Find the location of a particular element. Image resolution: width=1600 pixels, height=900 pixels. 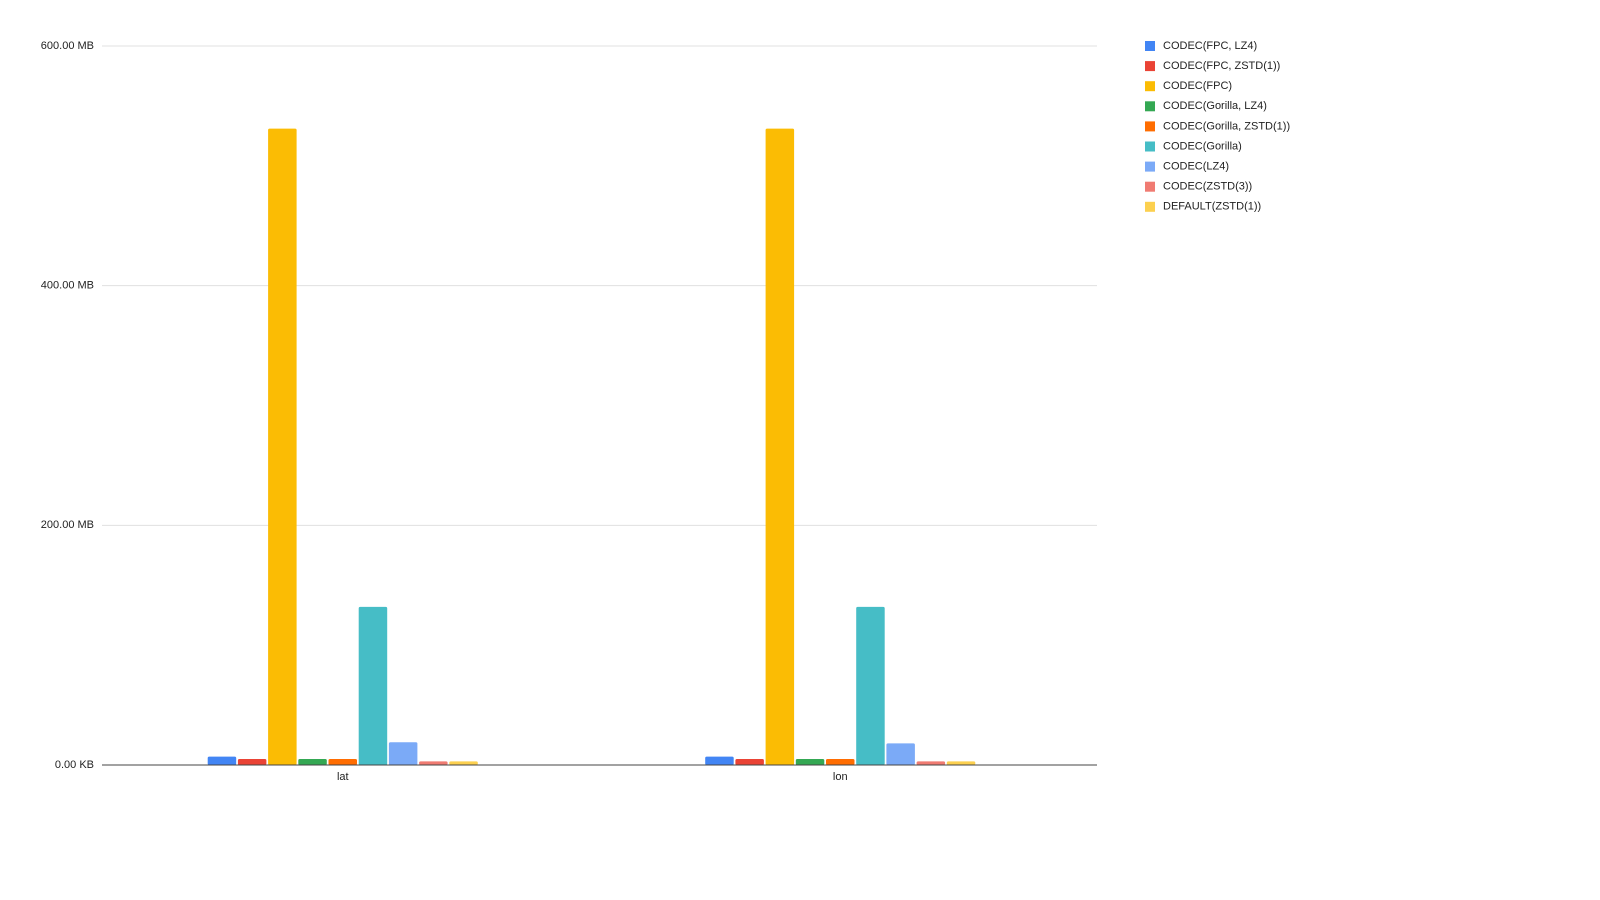

x-tick-label: lon is located at coordinates (840, 777).